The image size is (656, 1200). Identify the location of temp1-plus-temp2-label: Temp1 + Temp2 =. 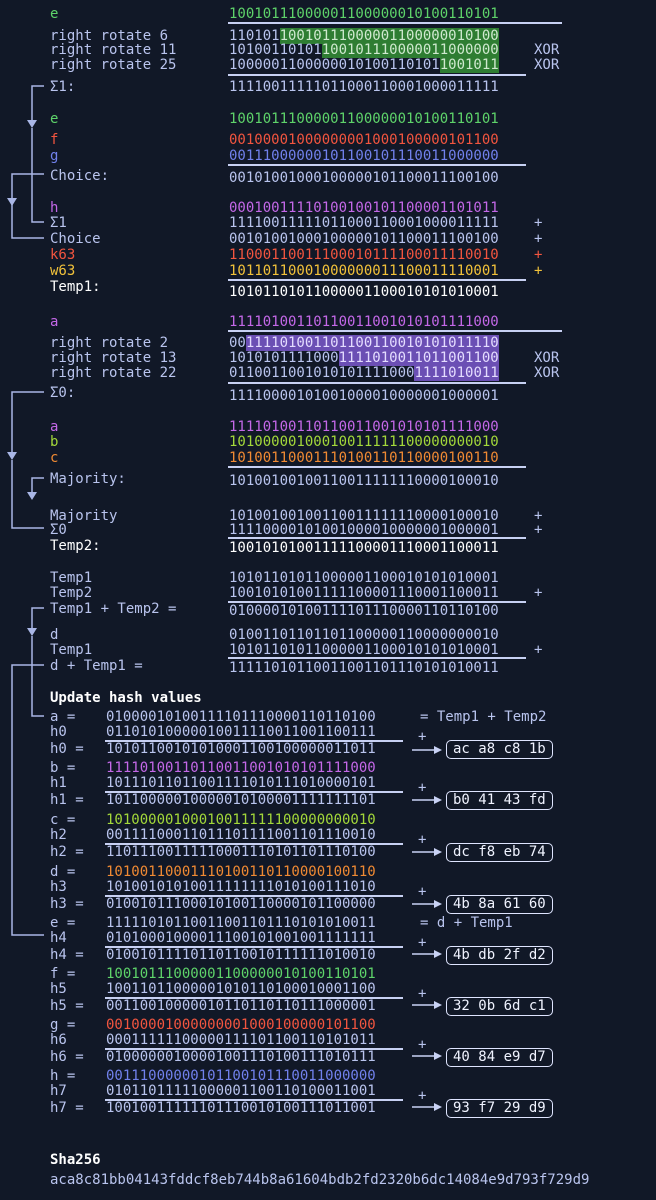
(113, 609).